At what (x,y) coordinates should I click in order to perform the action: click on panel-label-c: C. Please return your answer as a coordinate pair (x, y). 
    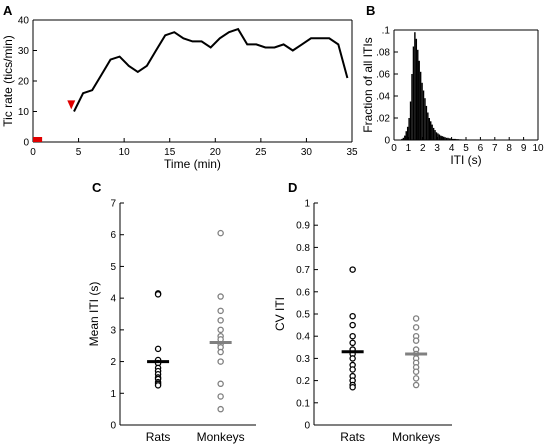
    Looking at the image, I should click on (97, 187).